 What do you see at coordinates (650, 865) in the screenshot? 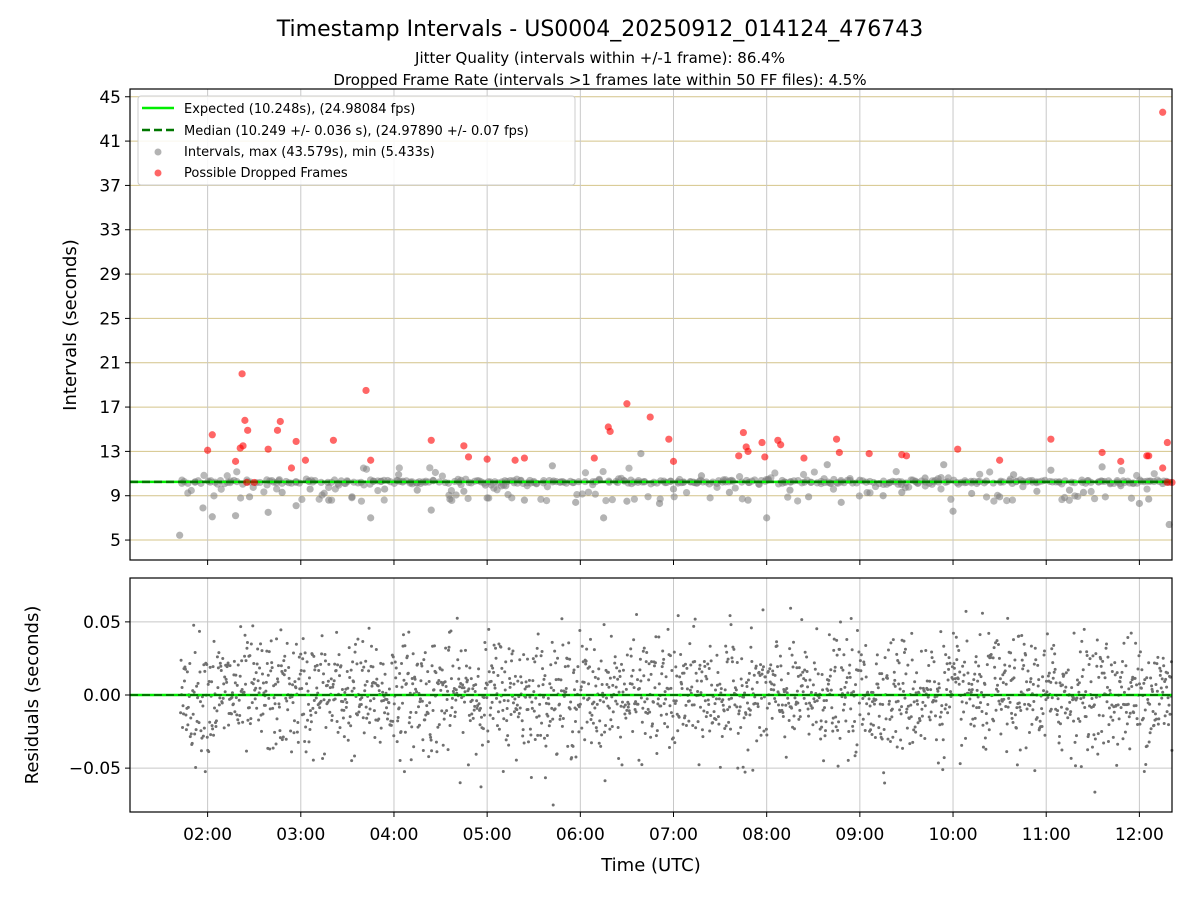
I see `time-x-label: Time (UTC)` at bounding box center [650, 865].